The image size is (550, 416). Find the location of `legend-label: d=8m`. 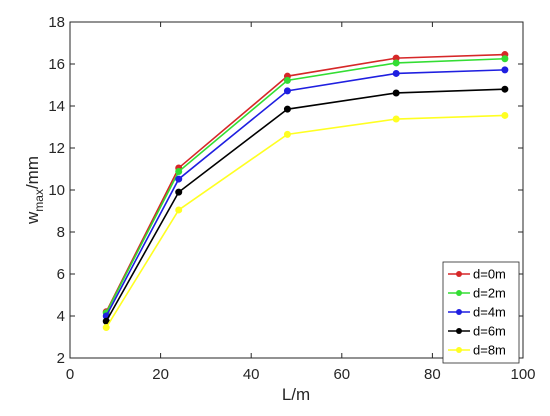

legend-label: d=8m is located at coordinates (489, 350).